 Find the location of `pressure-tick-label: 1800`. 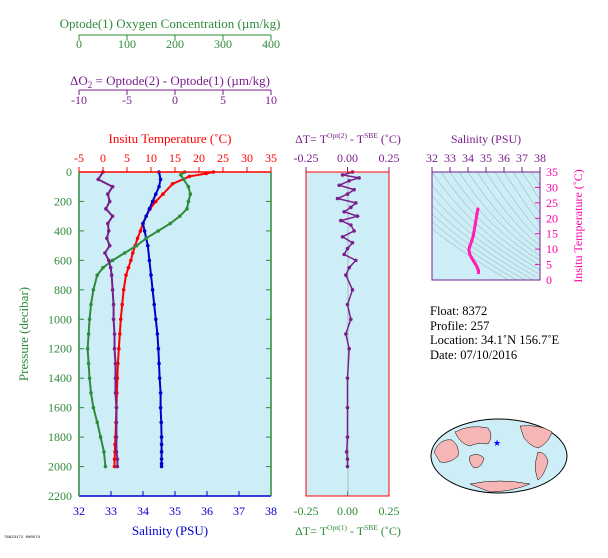

pressure-tick-label: 1800 is located at coordinates (60, 437).